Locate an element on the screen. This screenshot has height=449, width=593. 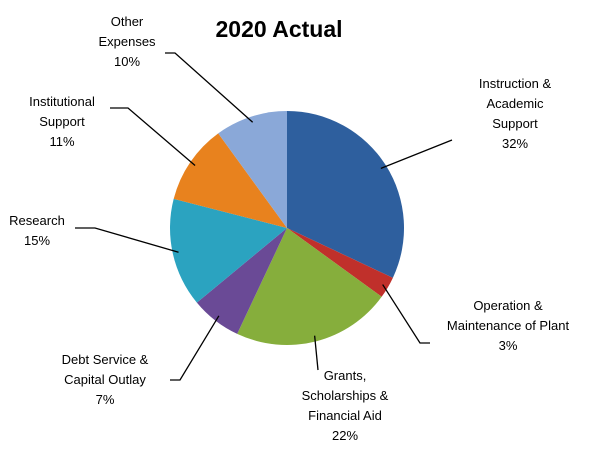
pie-slice-research is located at coordinates (228, 250).